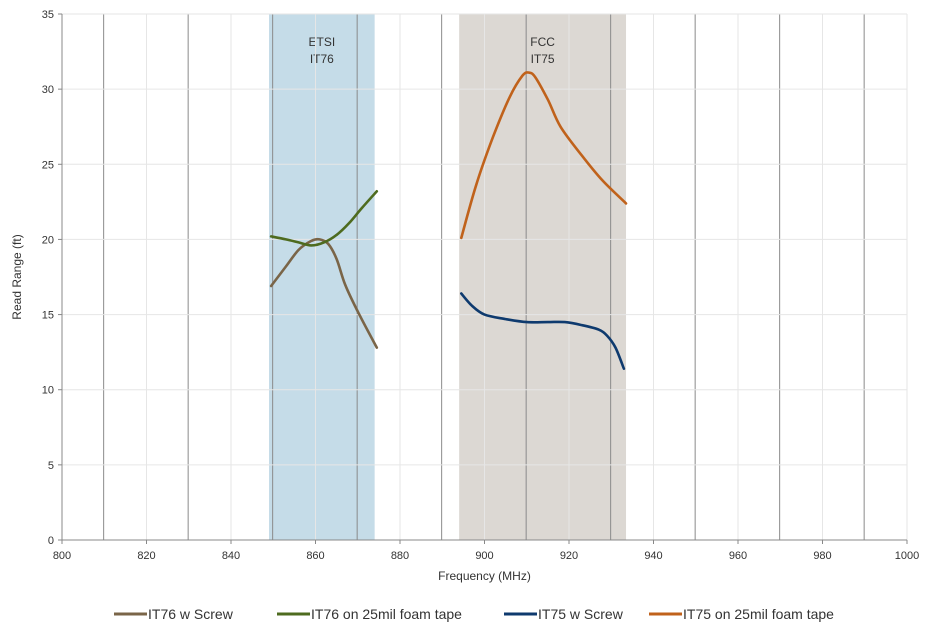  What do you see at coordinates (907, 556) in the screenshot?
I see `x-tick-label: 1000` at bounding box center [907, 556].